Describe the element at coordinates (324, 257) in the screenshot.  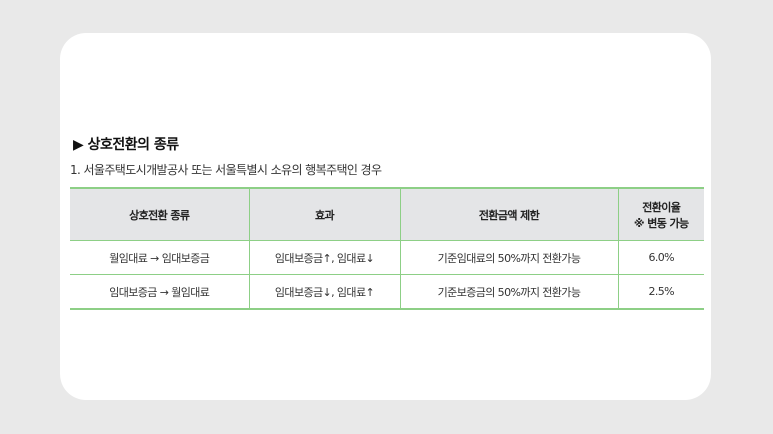
I see `cell: 임대보증금↑, 임대료↓` at that location.